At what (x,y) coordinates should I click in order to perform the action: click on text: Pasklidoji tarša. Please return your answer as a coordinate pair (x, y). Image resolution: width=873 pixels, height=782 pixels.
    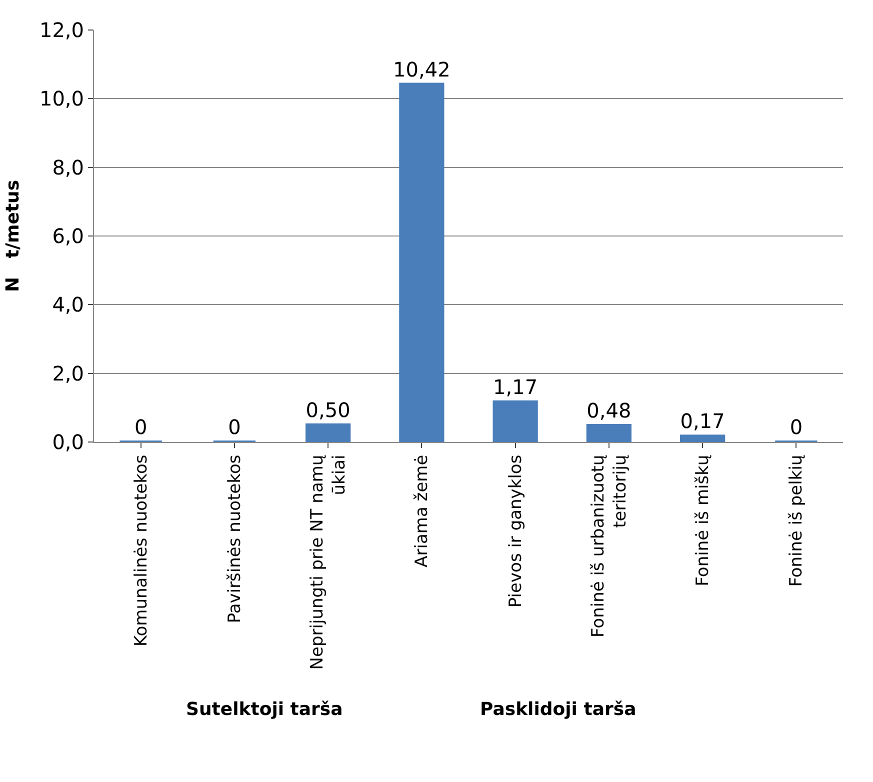
    Looking at the image, I should click on (558, 709).